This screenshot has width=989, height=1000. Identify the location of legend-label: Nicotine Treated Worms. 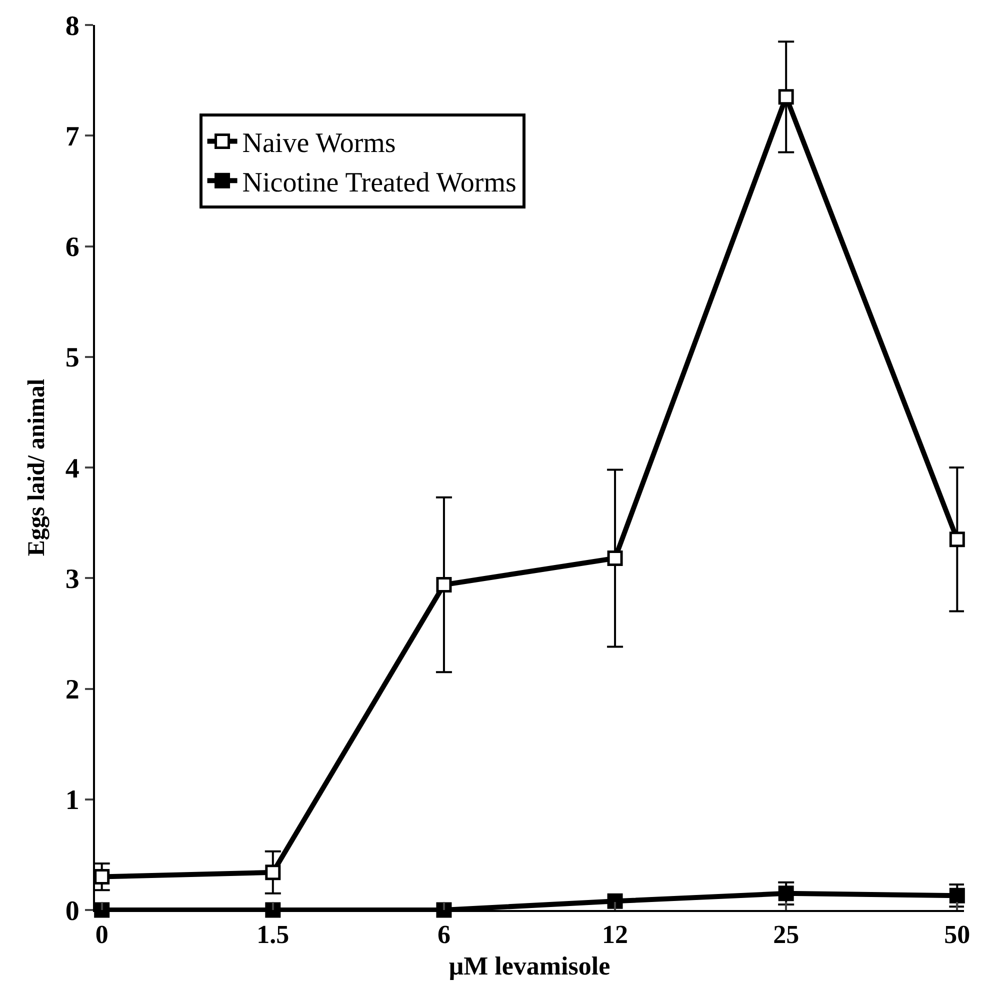
(379, 183).